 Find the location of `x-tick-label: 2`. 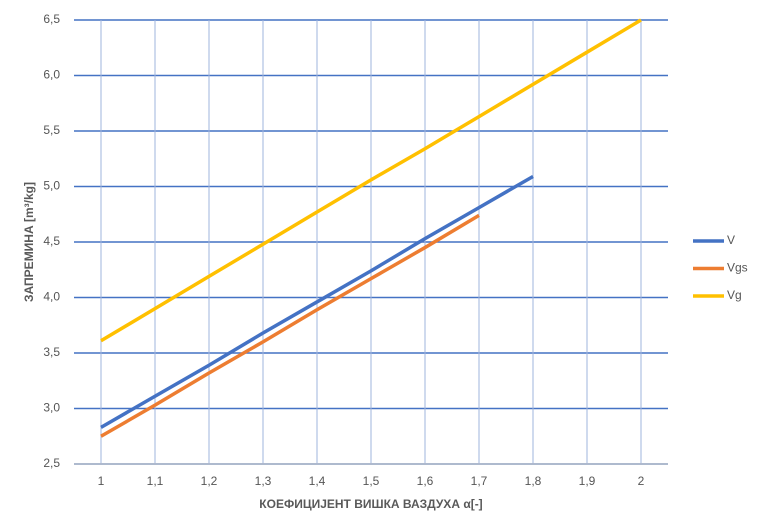

x-tick-label: 2 is located at coordinates (641, 481).